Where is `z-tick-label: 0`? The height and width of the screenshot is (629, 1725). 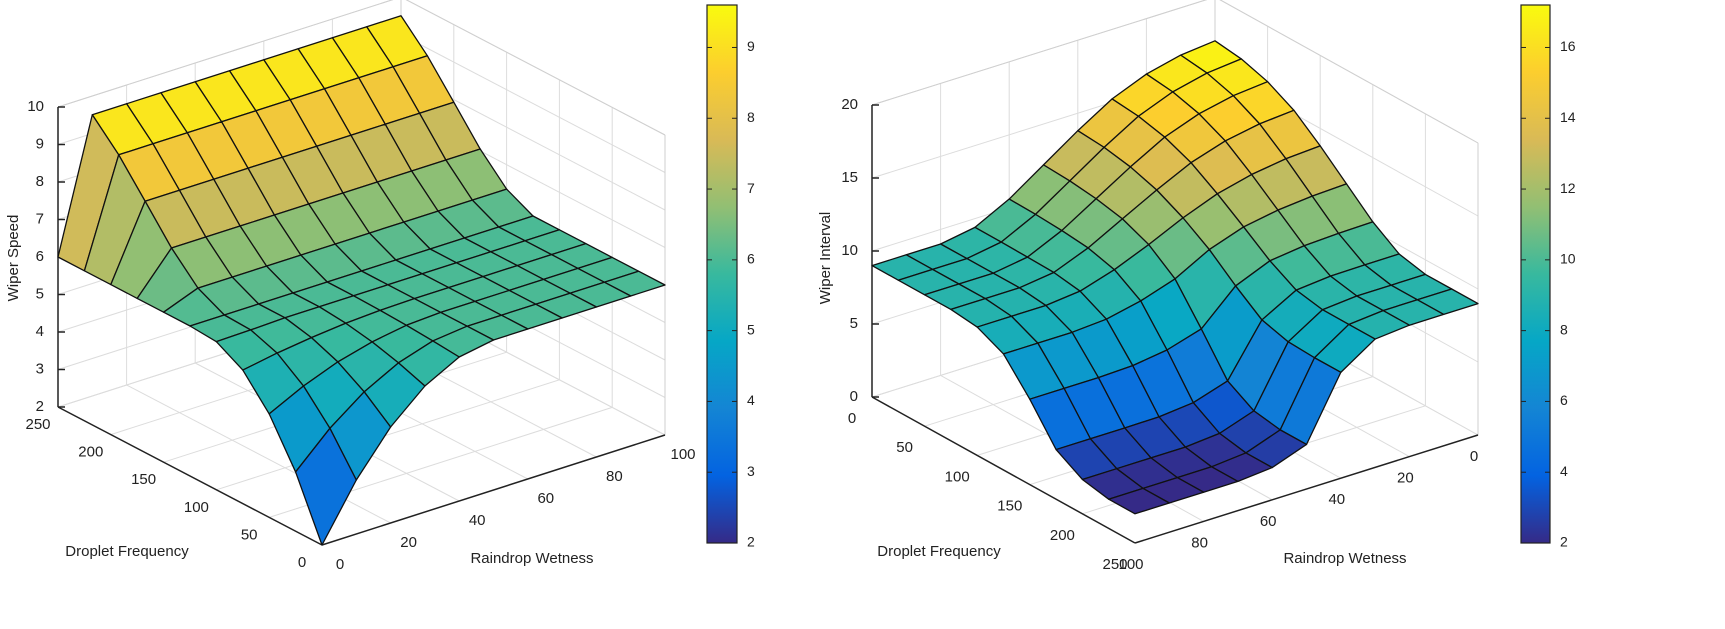 z-tick-label: 0 is located at coordinates (854, 396).